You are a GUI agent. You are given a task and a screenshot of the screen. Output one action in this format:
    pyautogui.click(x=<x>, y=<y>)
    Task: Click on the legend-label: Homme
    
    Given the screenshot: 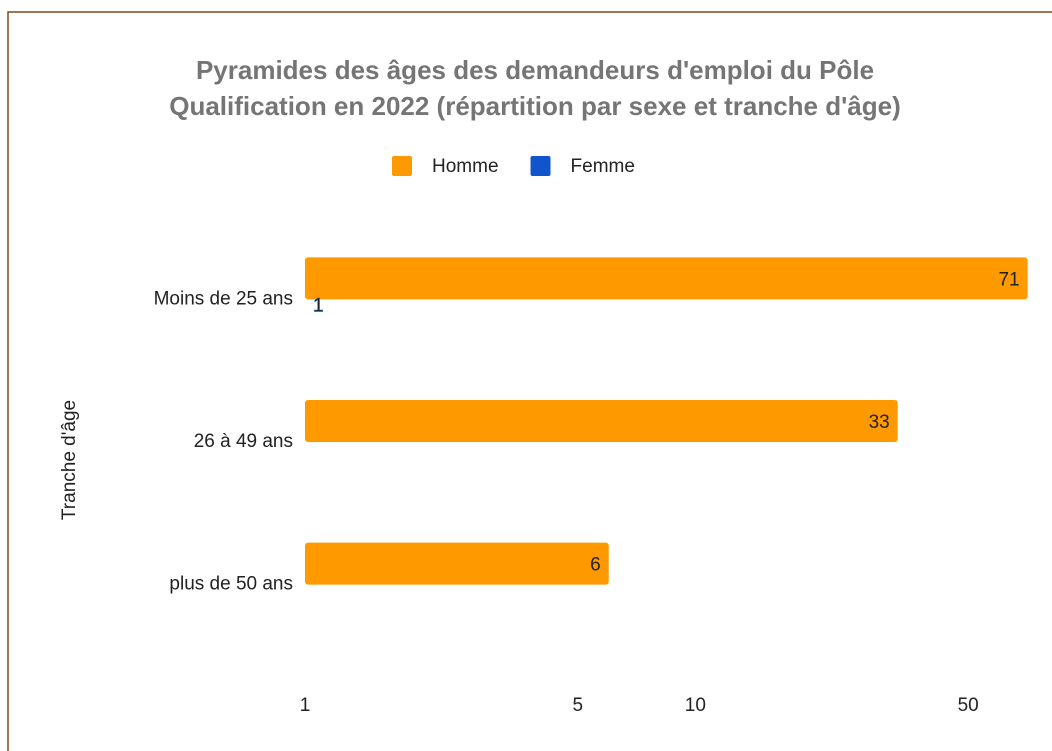 What is the action you would take?
    pyautogui.click(x=465, y=166)
    